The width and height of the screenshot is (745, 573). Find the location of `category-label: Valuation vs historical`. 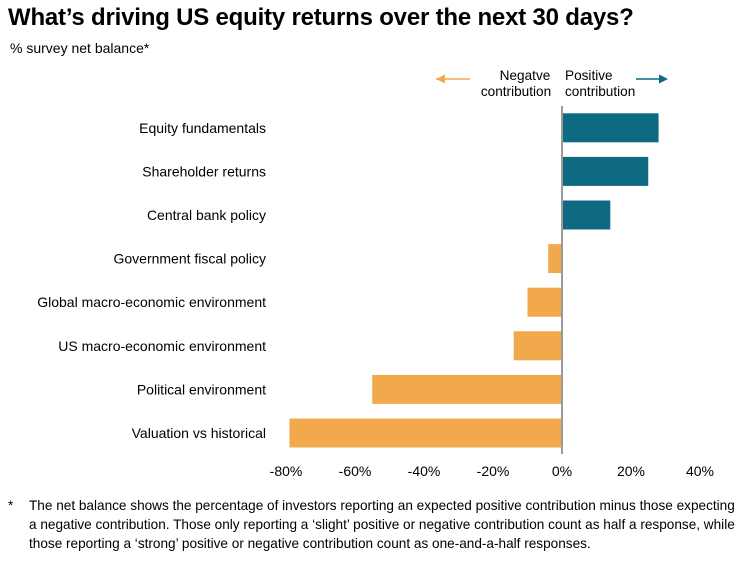

category-label: Valuation vs historical is located at coordinates (199, 433).